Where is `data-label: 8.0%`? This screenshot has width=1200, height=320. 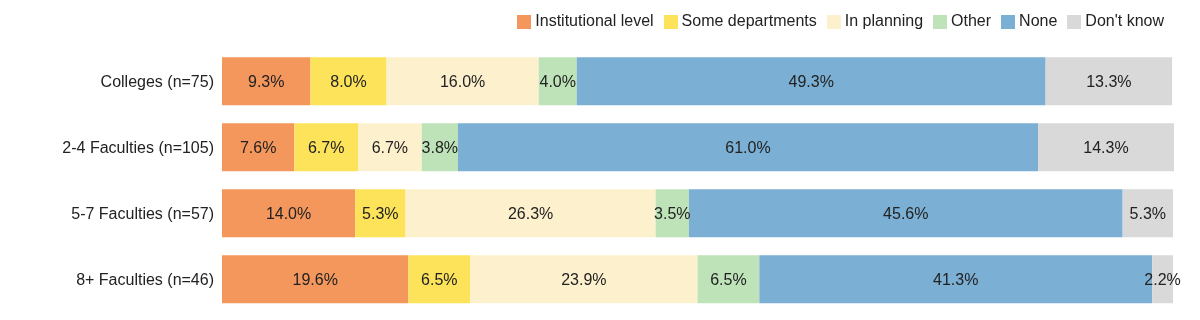 data-label: 8.0% is located at coordinates (348, 81).